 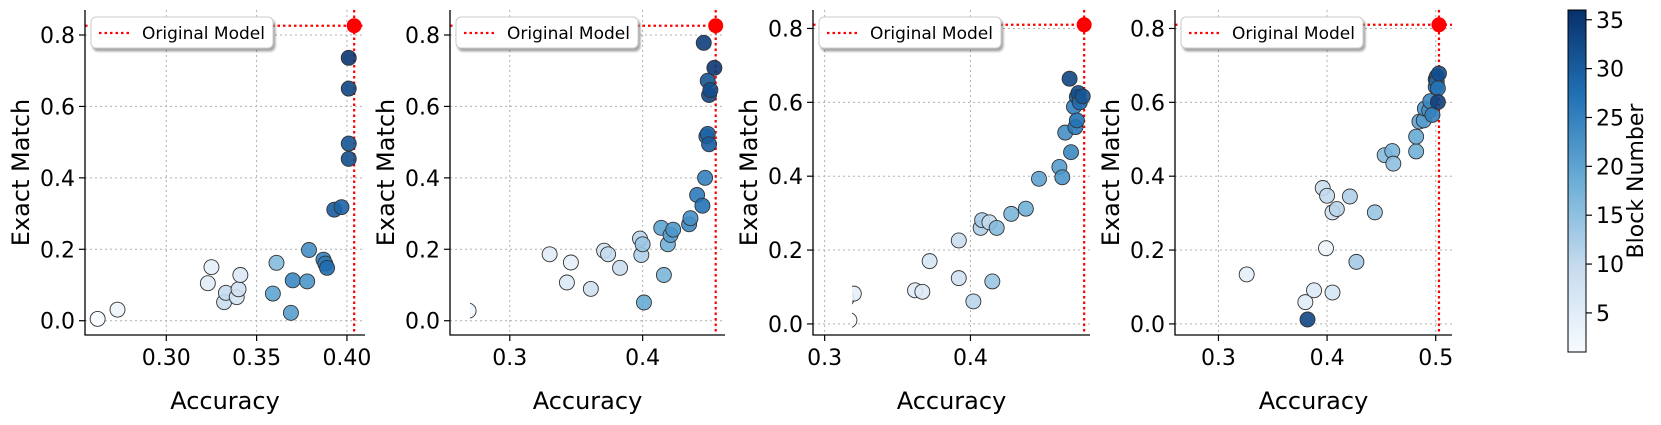 I want to click on colorbar-label: Block Number, so click(x=1636, y=181).